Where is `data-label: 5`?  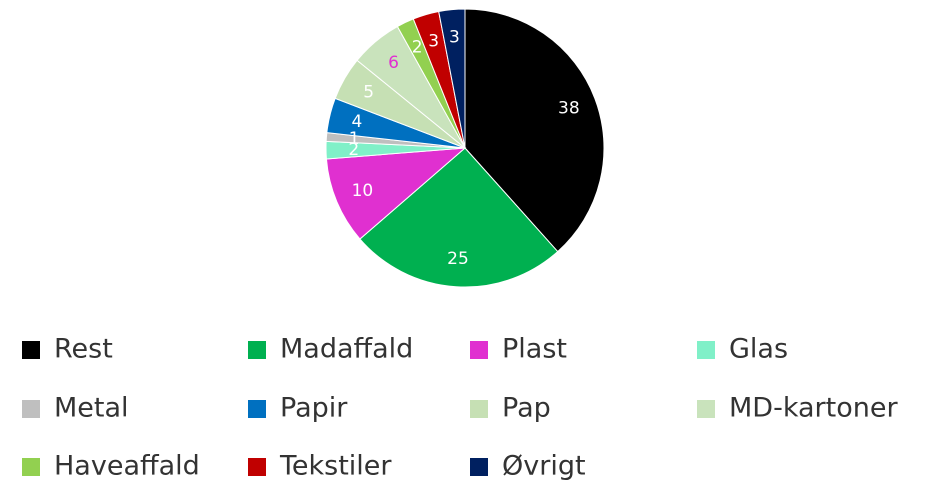 data-label: 5 is located at coordinates (368, 92).